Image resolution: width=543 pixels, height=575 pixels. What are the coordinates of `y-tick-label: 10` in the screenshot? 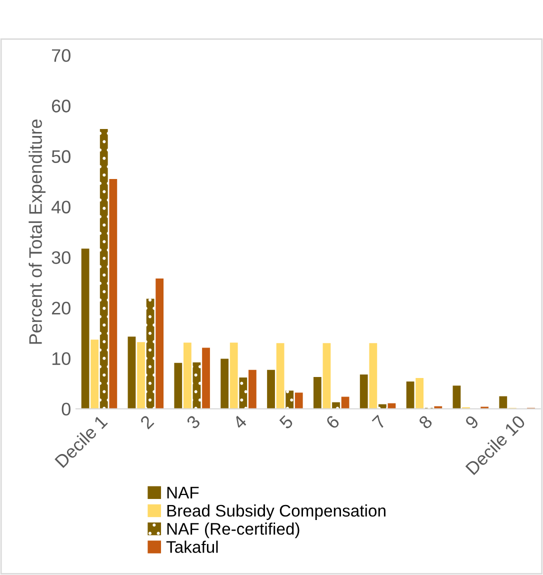 It's located at (61, 359).